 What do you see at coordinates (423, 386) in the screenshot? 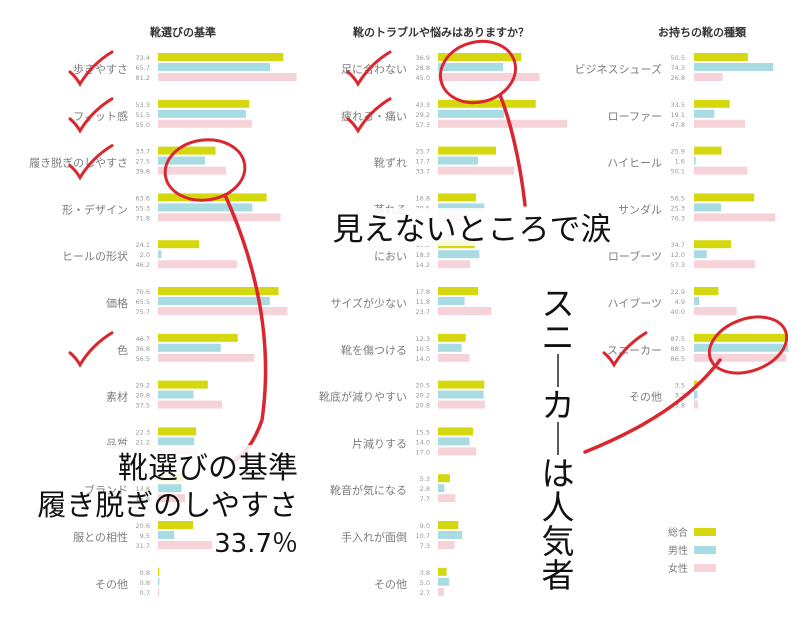
I see `data-label: 20.5` at bounding box center [423, 386].